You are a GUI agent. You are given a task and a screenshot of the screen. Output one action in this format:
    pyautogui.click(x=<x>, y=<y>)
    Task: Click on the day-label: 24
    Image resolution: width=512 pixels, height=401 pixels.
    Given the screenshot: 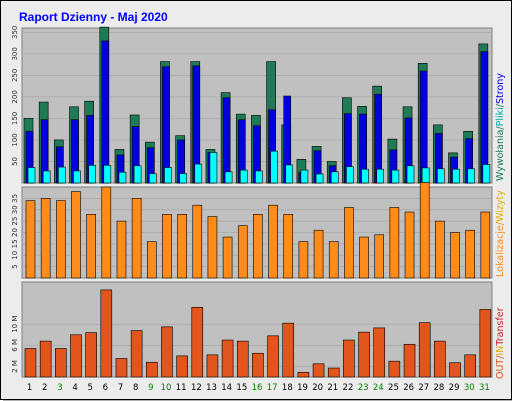 What is the action you would take?
    pyautogui.click(x=378, y=388)
    